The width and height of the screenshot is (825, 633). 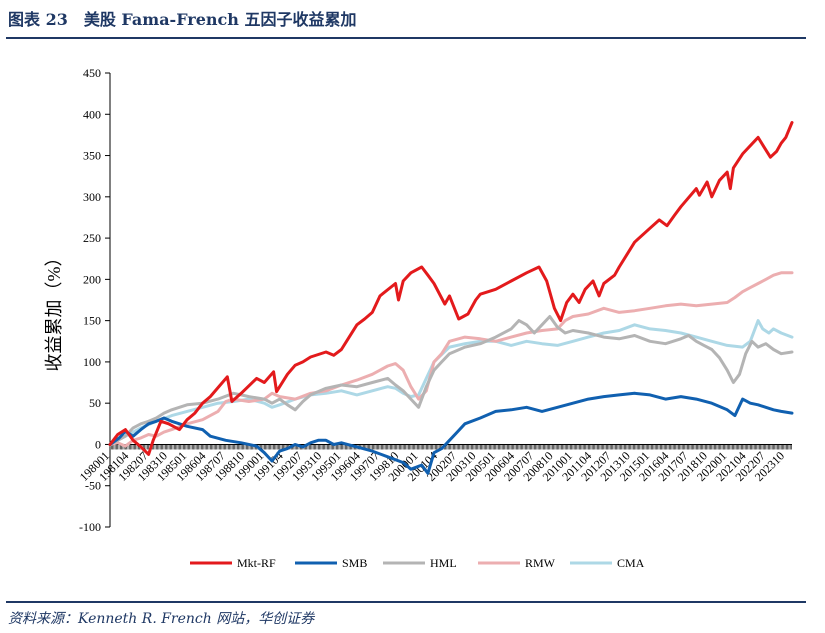 I want to click on y-tick-label: 150, so click(x=92, y=321).